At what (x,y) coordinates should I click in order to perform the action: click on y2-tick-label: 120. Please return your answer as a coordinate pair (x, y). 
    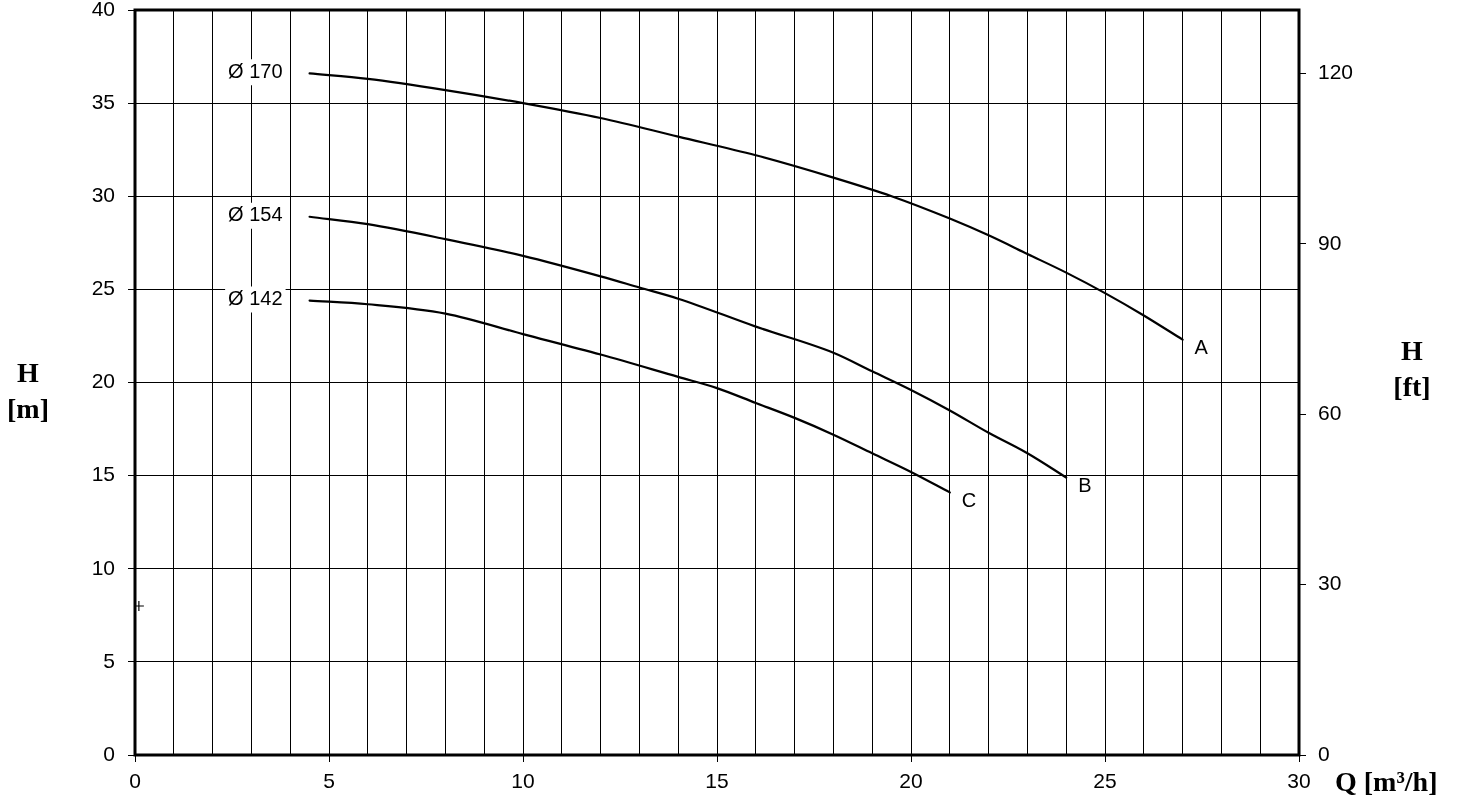
    Looking at the image, I should click on (1336, 72).